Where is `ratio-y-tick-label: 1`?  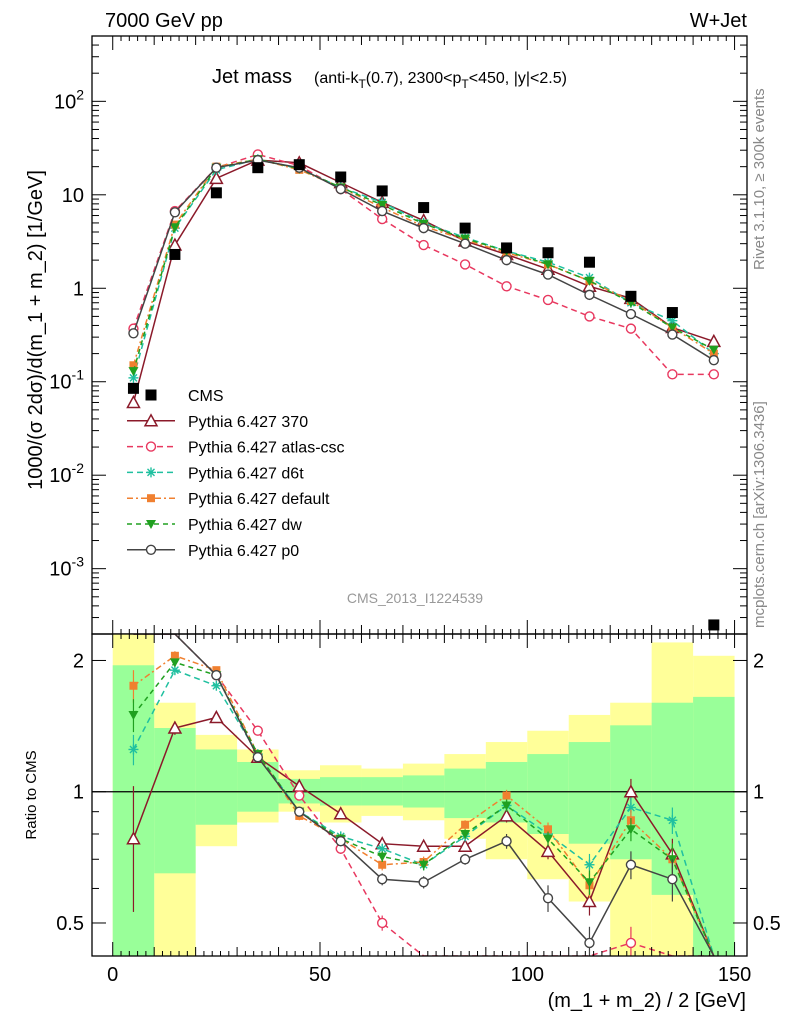
ratio-y-tick-label: 1 is located at coordinates (78, 793).